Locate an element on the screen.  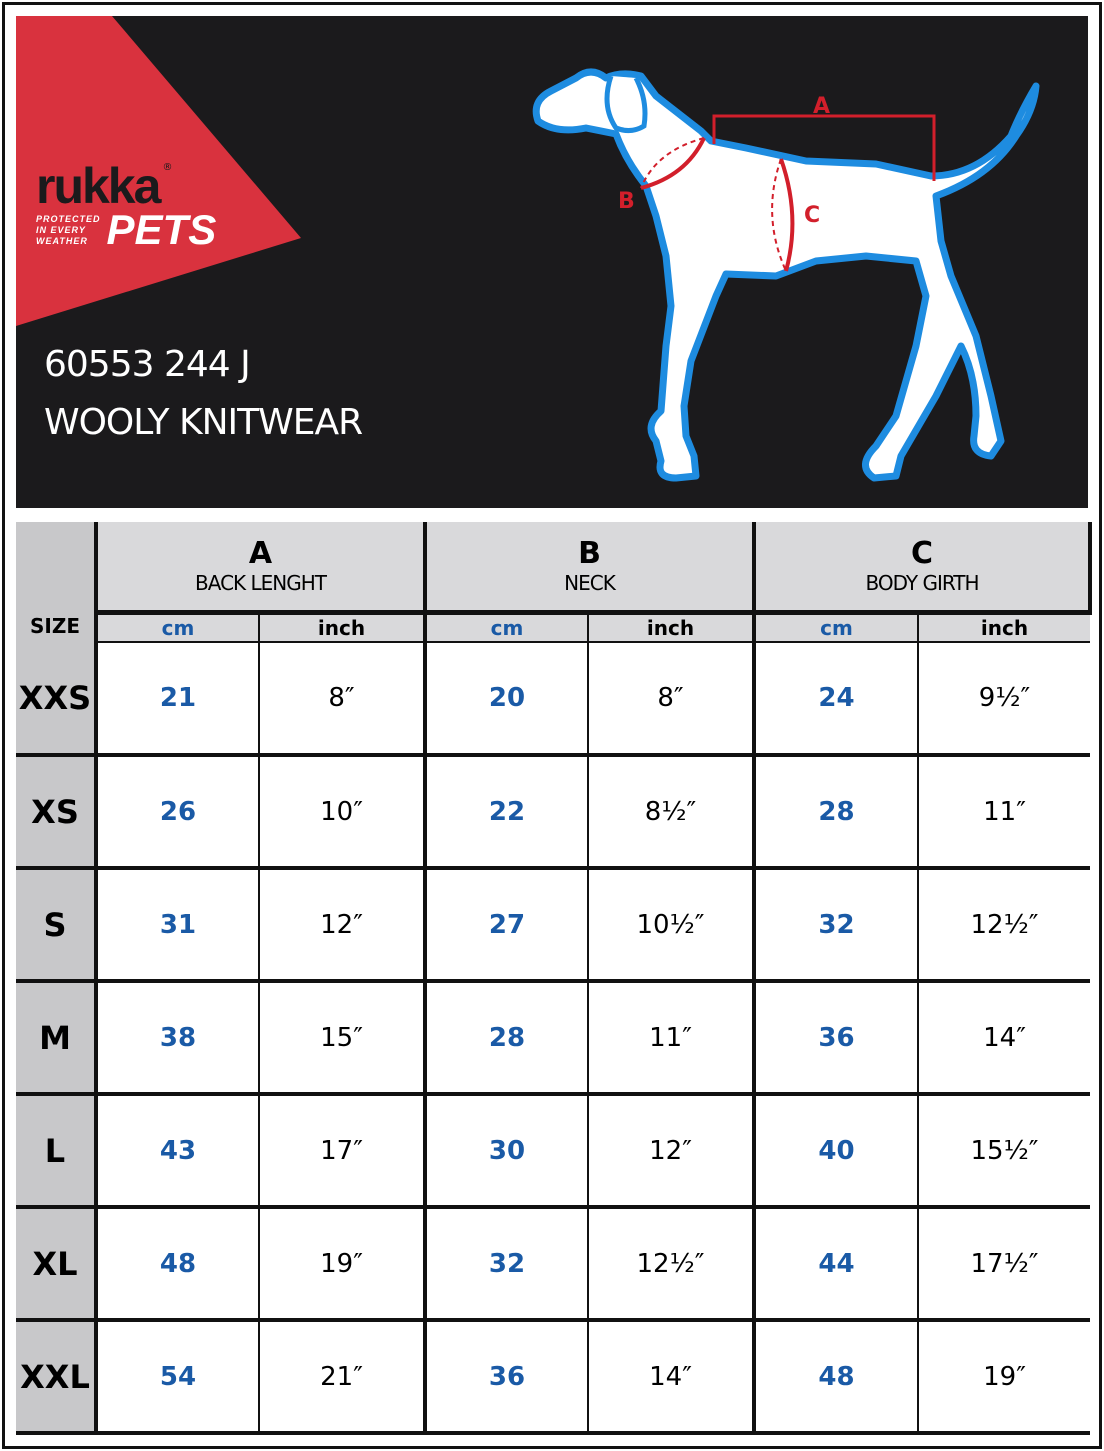
inch-value: 17½″ is located at coordinates (1004, 1264).